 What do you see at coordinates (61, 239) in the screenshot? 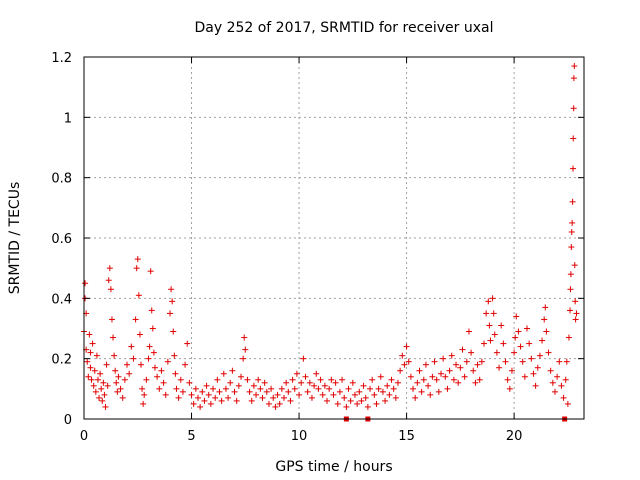
I see `y-tick-label: 0.6` at bounding box center [61, 239].